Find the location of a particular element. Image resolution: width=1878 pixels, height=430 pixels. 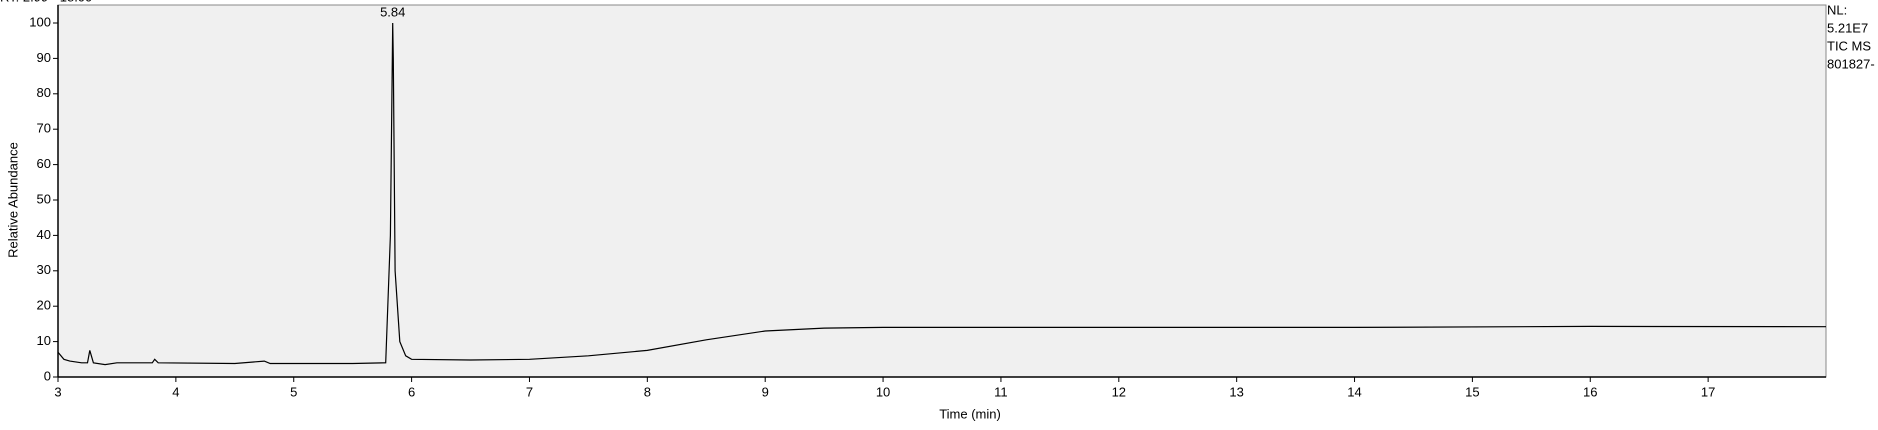

y-tick-label: 10 is located at coordinates (44, 340).